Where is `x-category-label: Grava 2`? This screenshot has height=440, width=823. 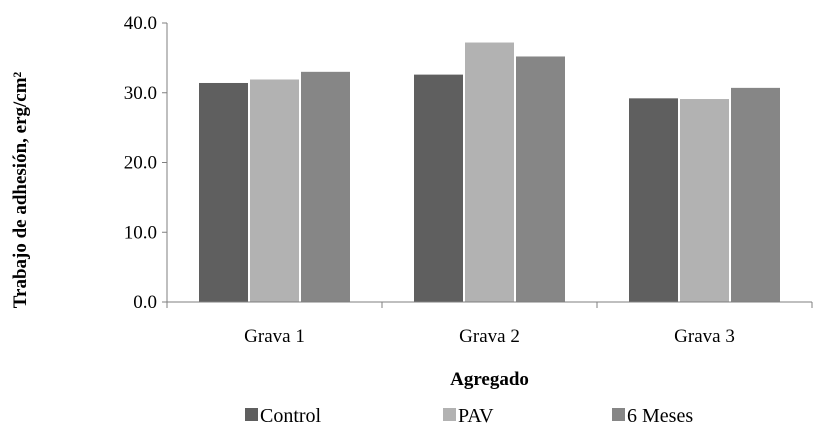 x-category-label: Grava 2 is located at coordinates (489, 336).